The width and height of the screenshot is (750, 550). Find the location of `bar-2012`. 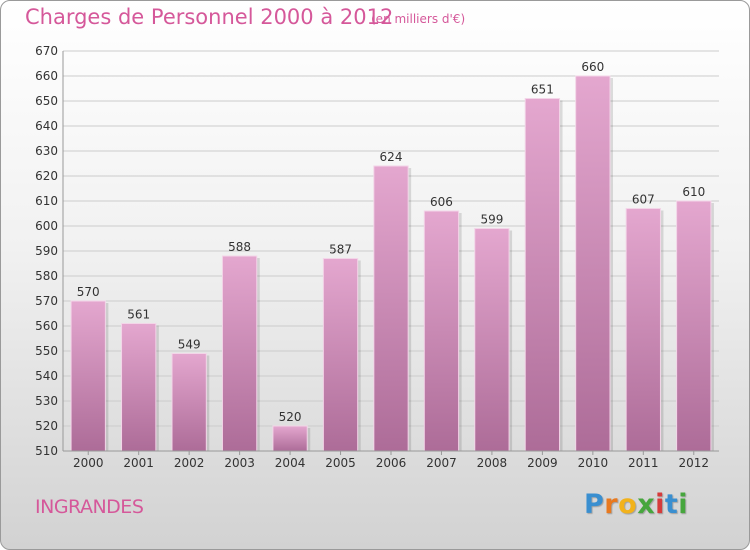

bar-2012 is located at coordinates (694, 326).